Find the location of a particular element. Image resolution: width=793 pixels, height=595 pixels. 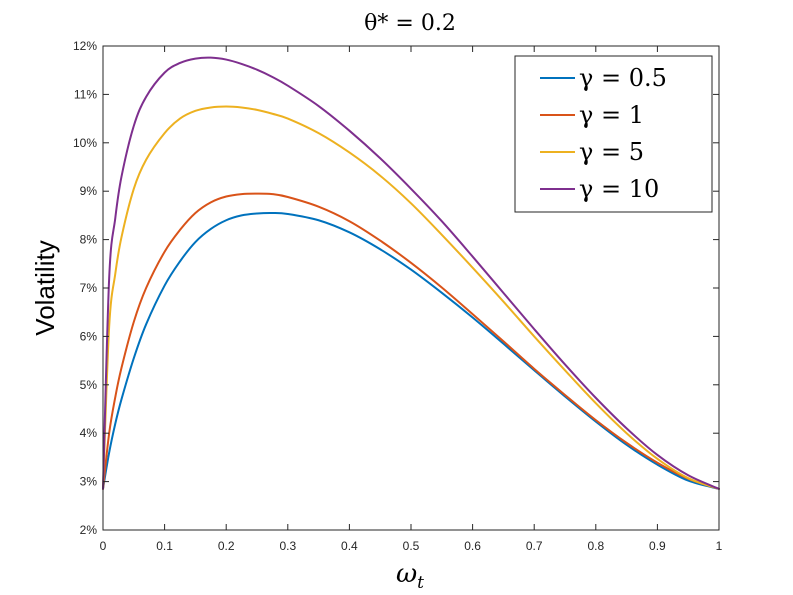

y-tick-label: 10% is located at coordinates (85, 143).